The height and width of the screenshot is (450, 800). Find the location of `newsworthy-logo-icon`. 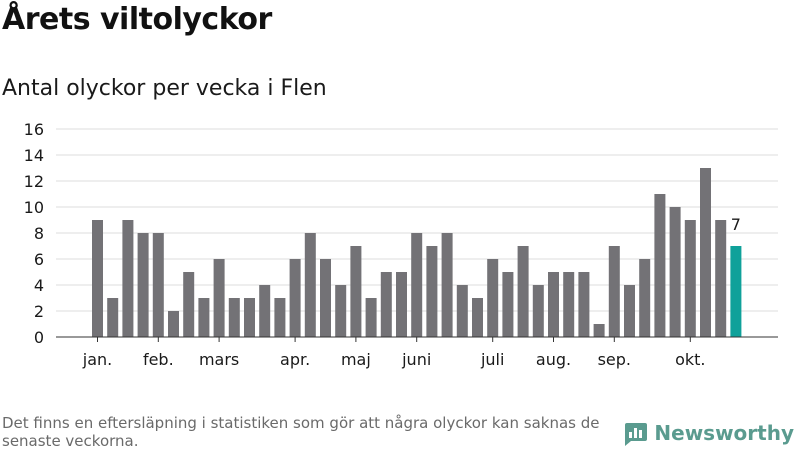

newsworthy-logo-icon is located at coordinates (636, 434).